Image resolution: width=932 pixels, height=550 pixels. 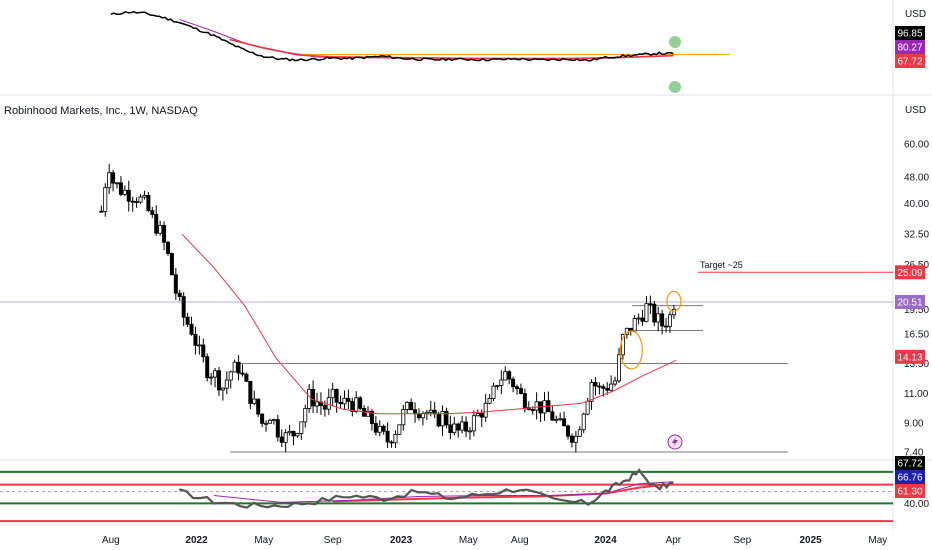 I want to click on rs-tag-label: 67.72, so click(x=909, y=62).